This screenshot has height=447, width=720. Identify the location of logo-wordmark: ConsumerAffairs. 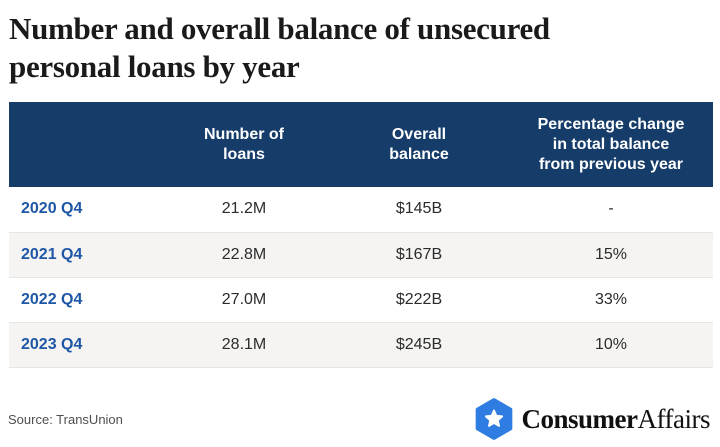
(616, 419).